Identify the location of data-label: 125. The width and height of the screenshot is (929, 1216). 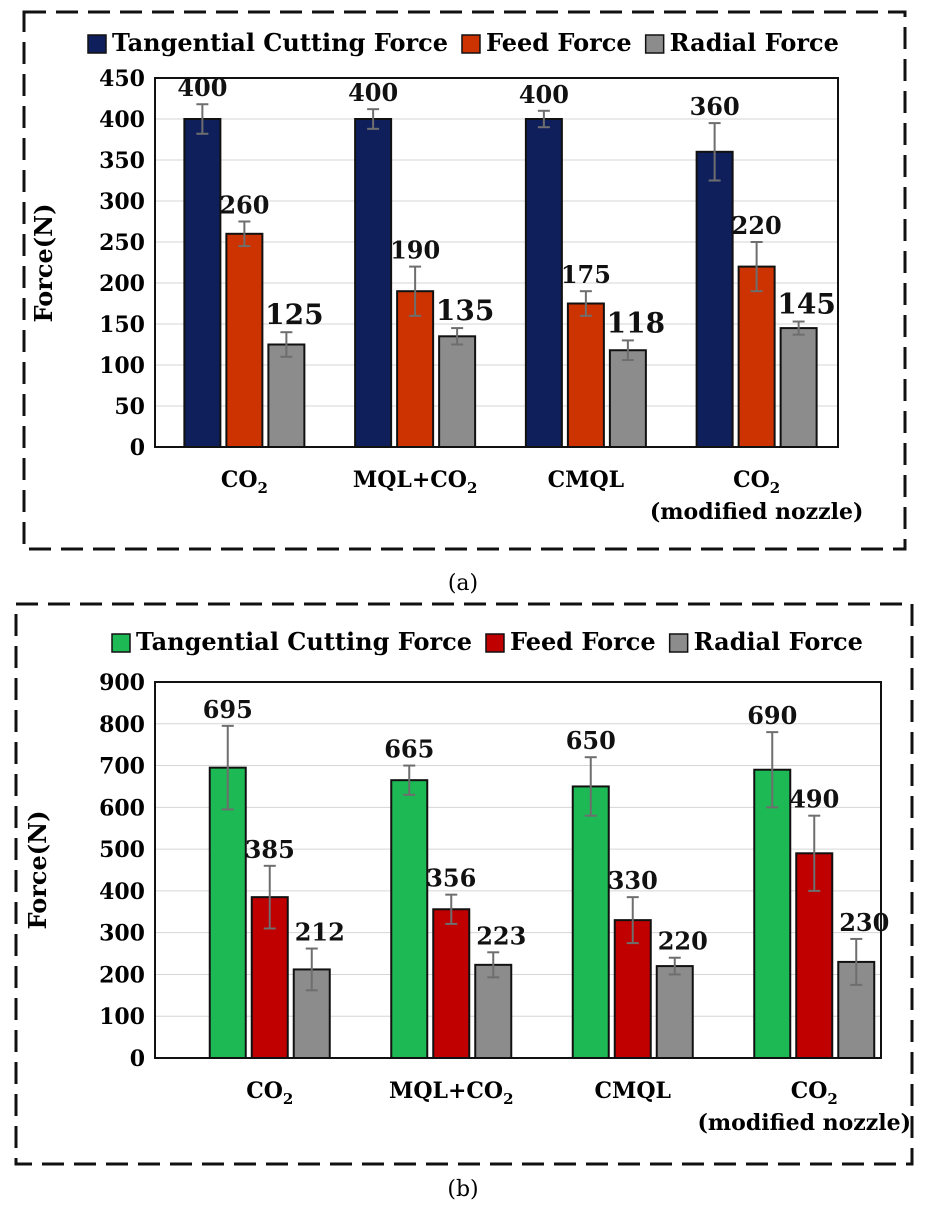
(294, 314).